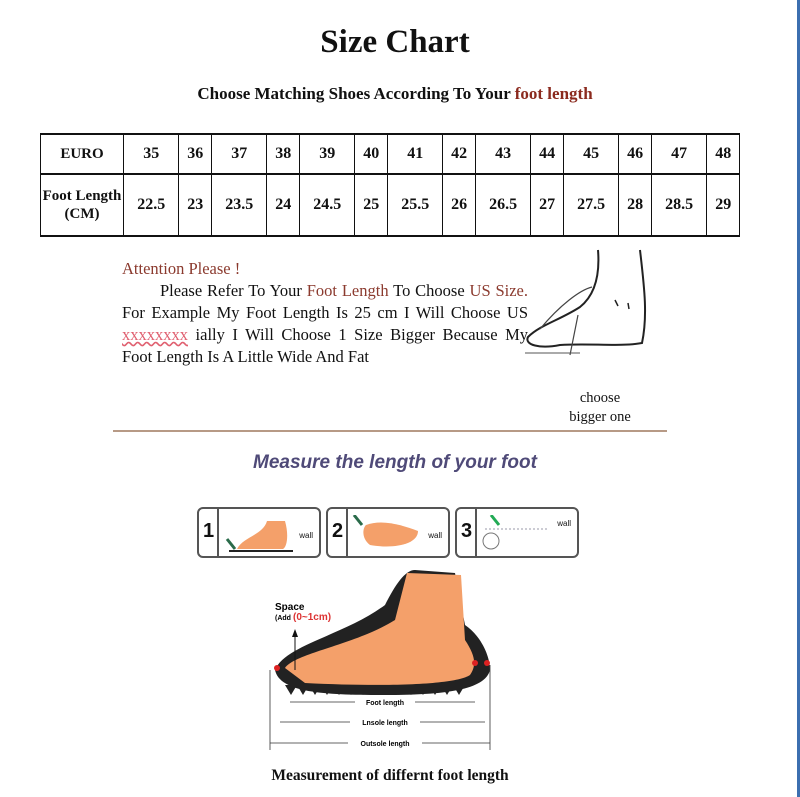  Describe the element at coordinates (586, 302) in the screenshot. I see `foot-sketch-icon` at that location.